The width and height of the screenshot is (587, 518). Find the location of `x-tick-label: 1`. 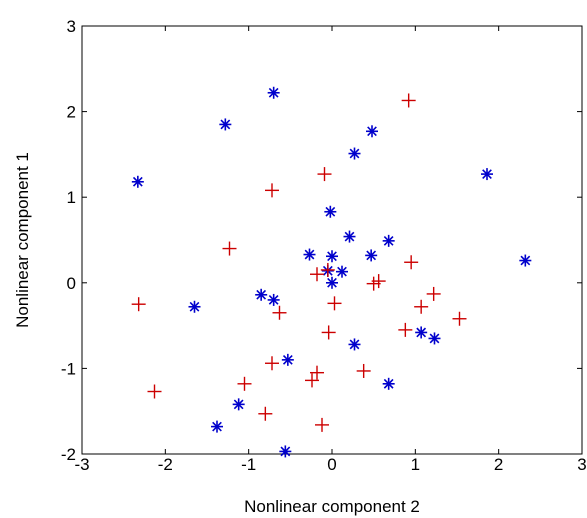

x-tick-label: 1 is located at coordinates (415, 464).